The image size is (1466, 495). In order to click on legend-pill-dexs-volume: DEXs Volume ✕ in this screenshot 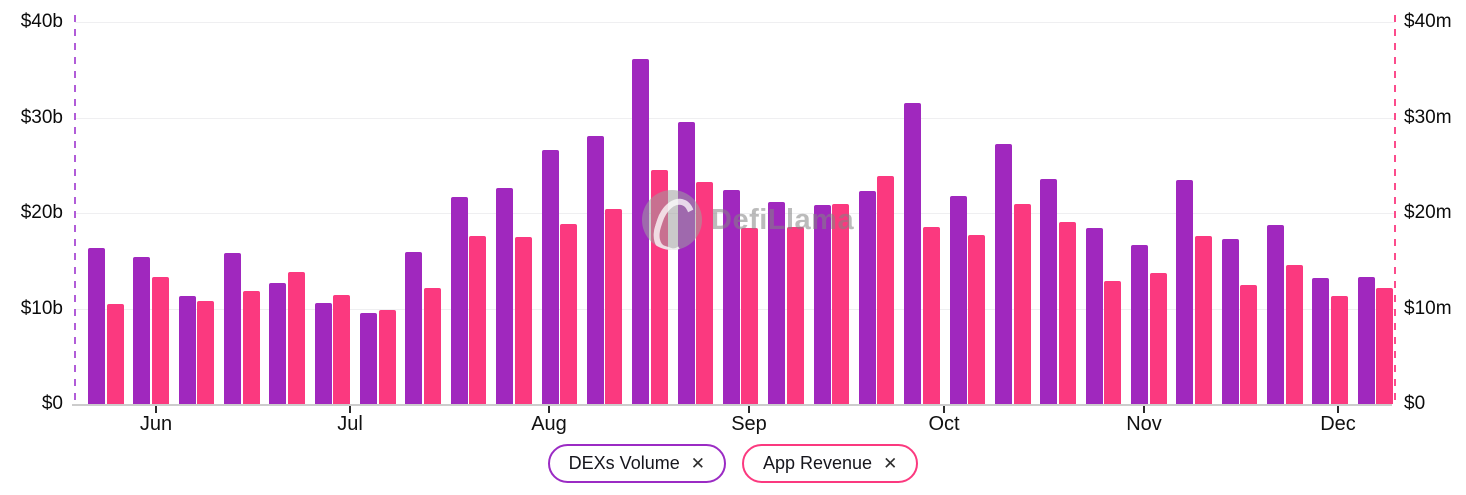, I will do `click(636, 463)`.